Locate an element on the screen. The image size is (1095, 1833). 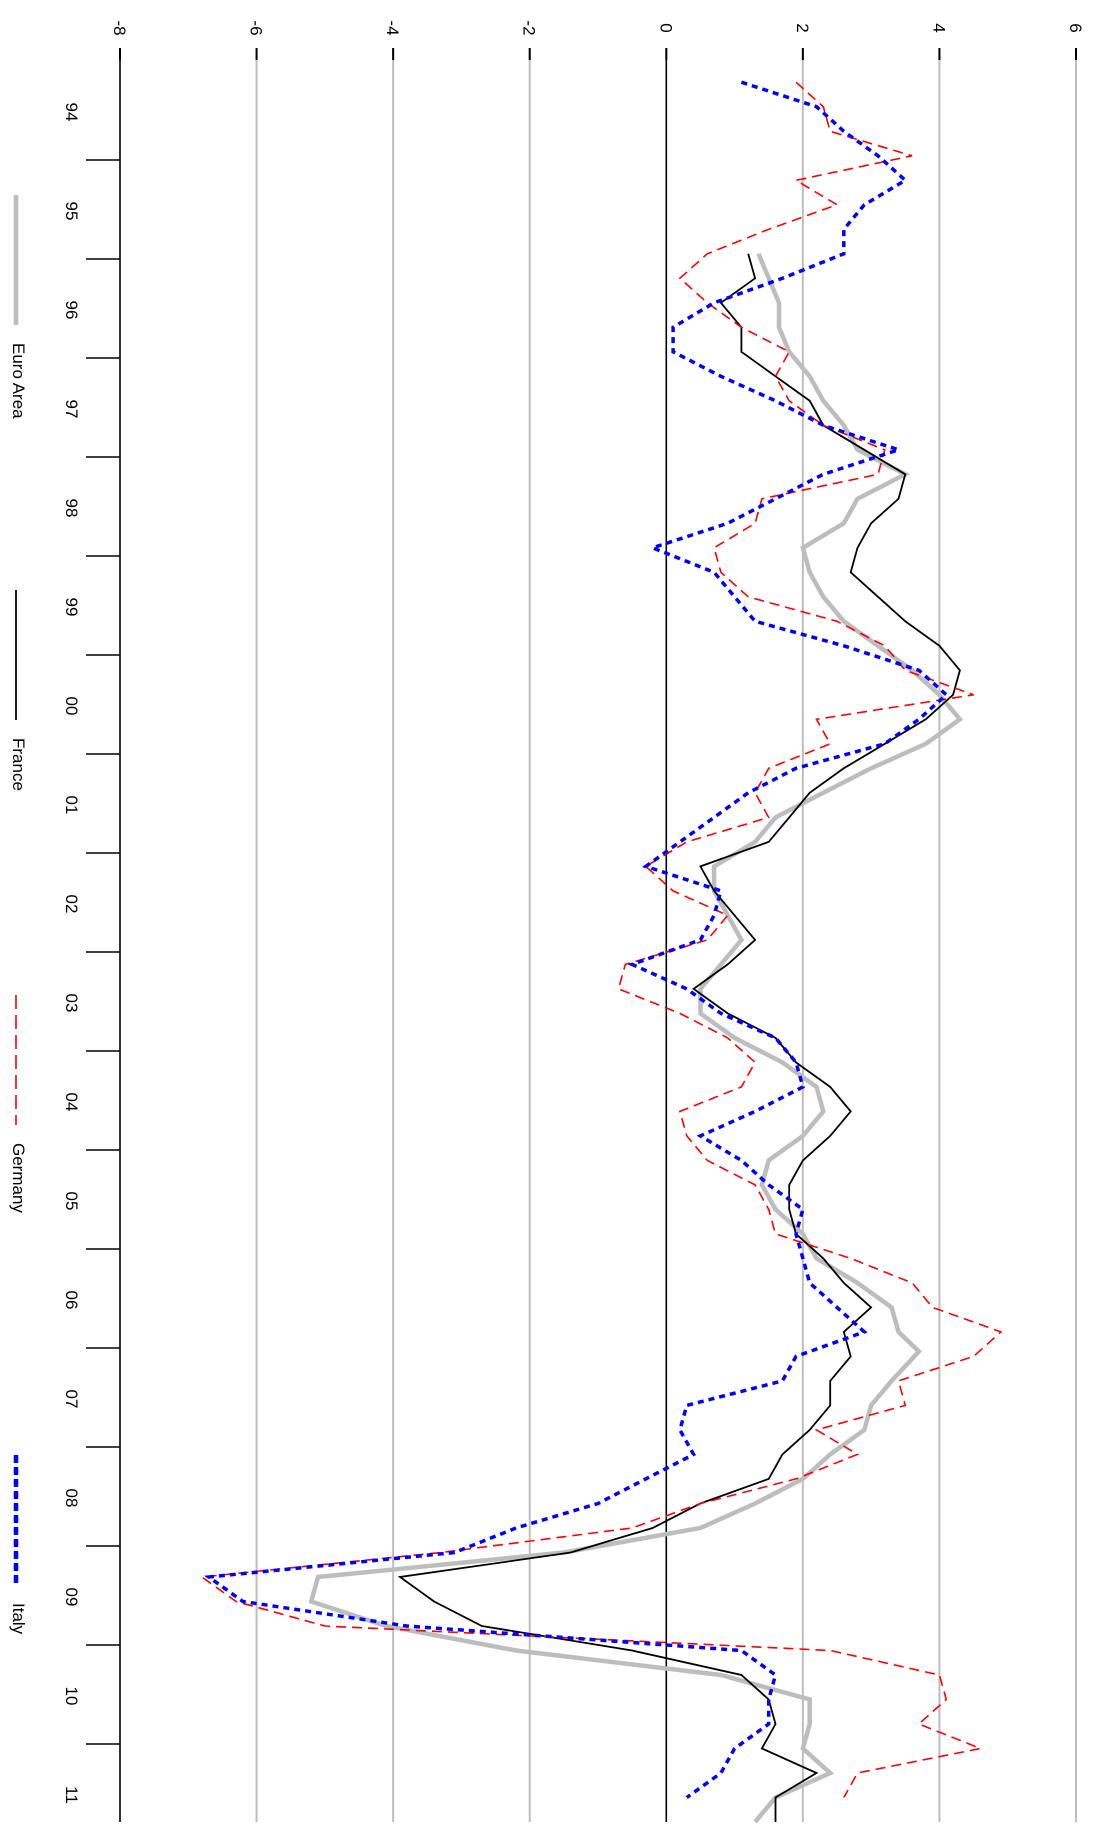
legend-label: Germany is located at coordinates (18, 1178).